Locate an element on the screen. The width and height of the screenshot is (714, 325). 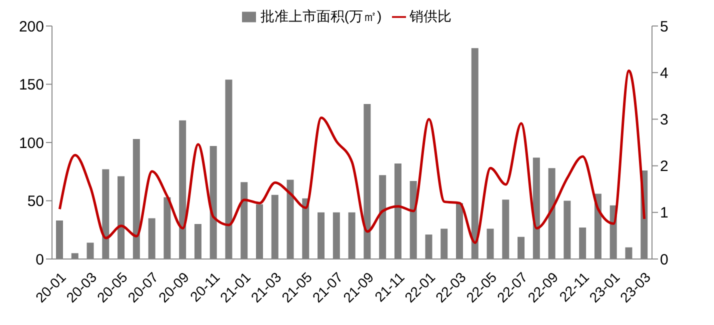
y2-tick-label: 2 is located at coordinates (664, 167).